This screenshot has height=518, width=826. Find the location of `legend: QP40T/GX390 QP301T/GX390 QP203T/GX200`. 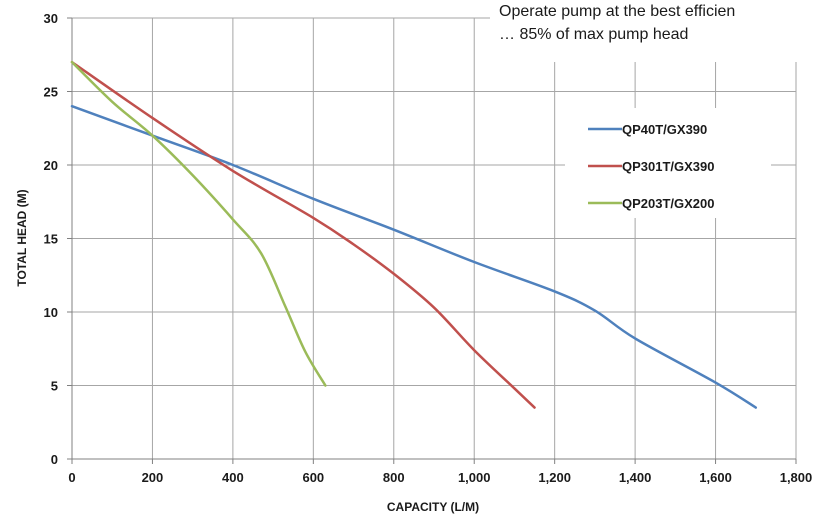

legend: QP40T/GX390 QP301T/GX390 QP203T/GX200 is located at coordinates (651, 166).